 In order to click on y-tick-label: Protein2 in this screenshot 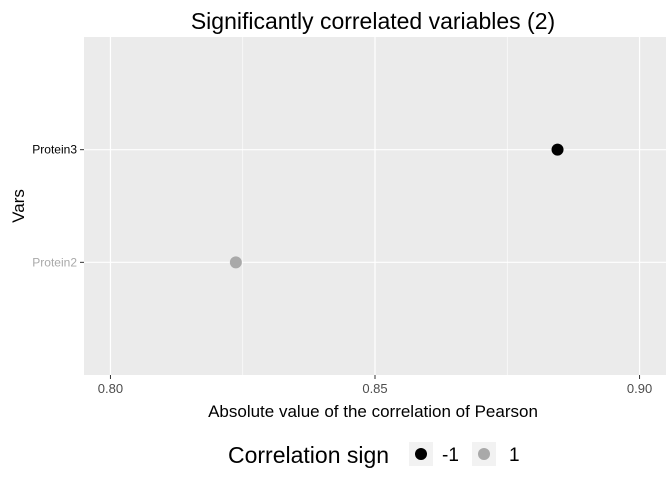, I will do `click(54, 262)`.